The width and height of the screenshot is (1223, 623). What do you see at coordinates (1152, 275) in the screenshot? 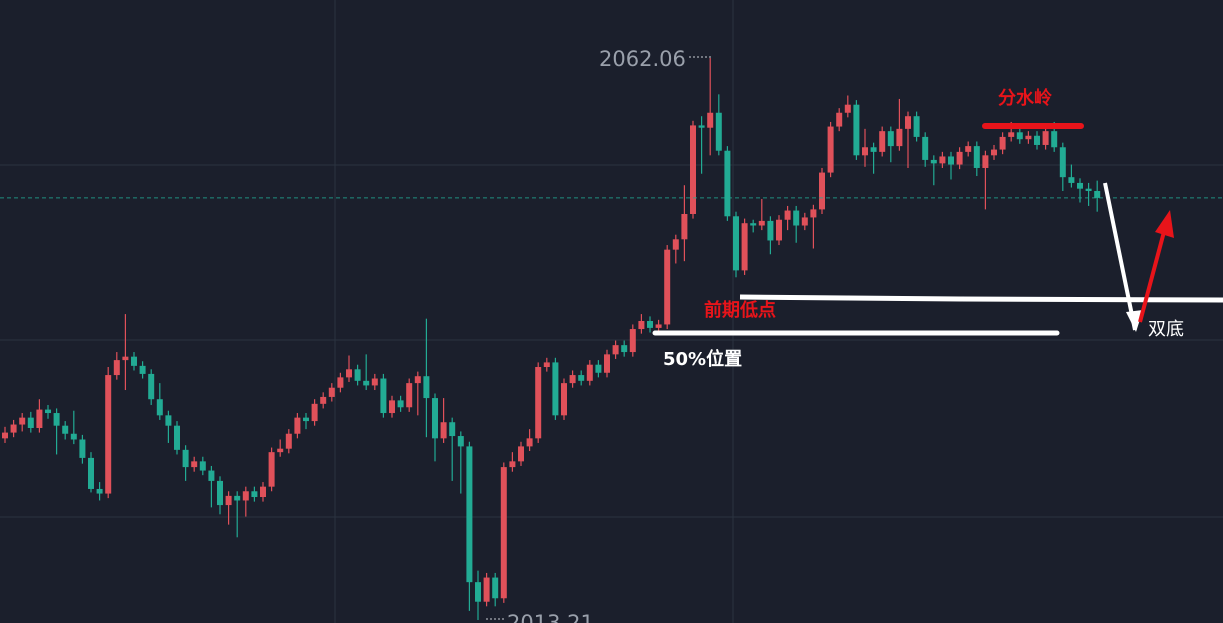
I see `up-arrow` at bounding box center [1152, 275].